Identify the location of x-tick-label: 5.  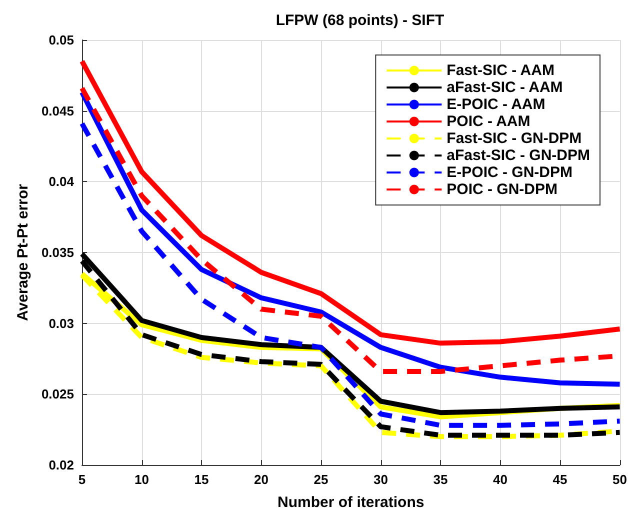
(82, 479).